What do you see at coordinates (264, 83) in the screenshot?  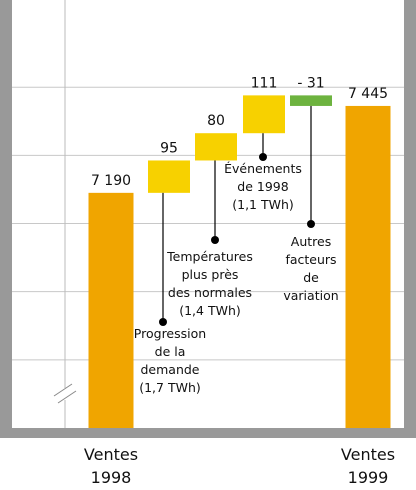 I see `value-label: 111` at bounding box center [264, 83].